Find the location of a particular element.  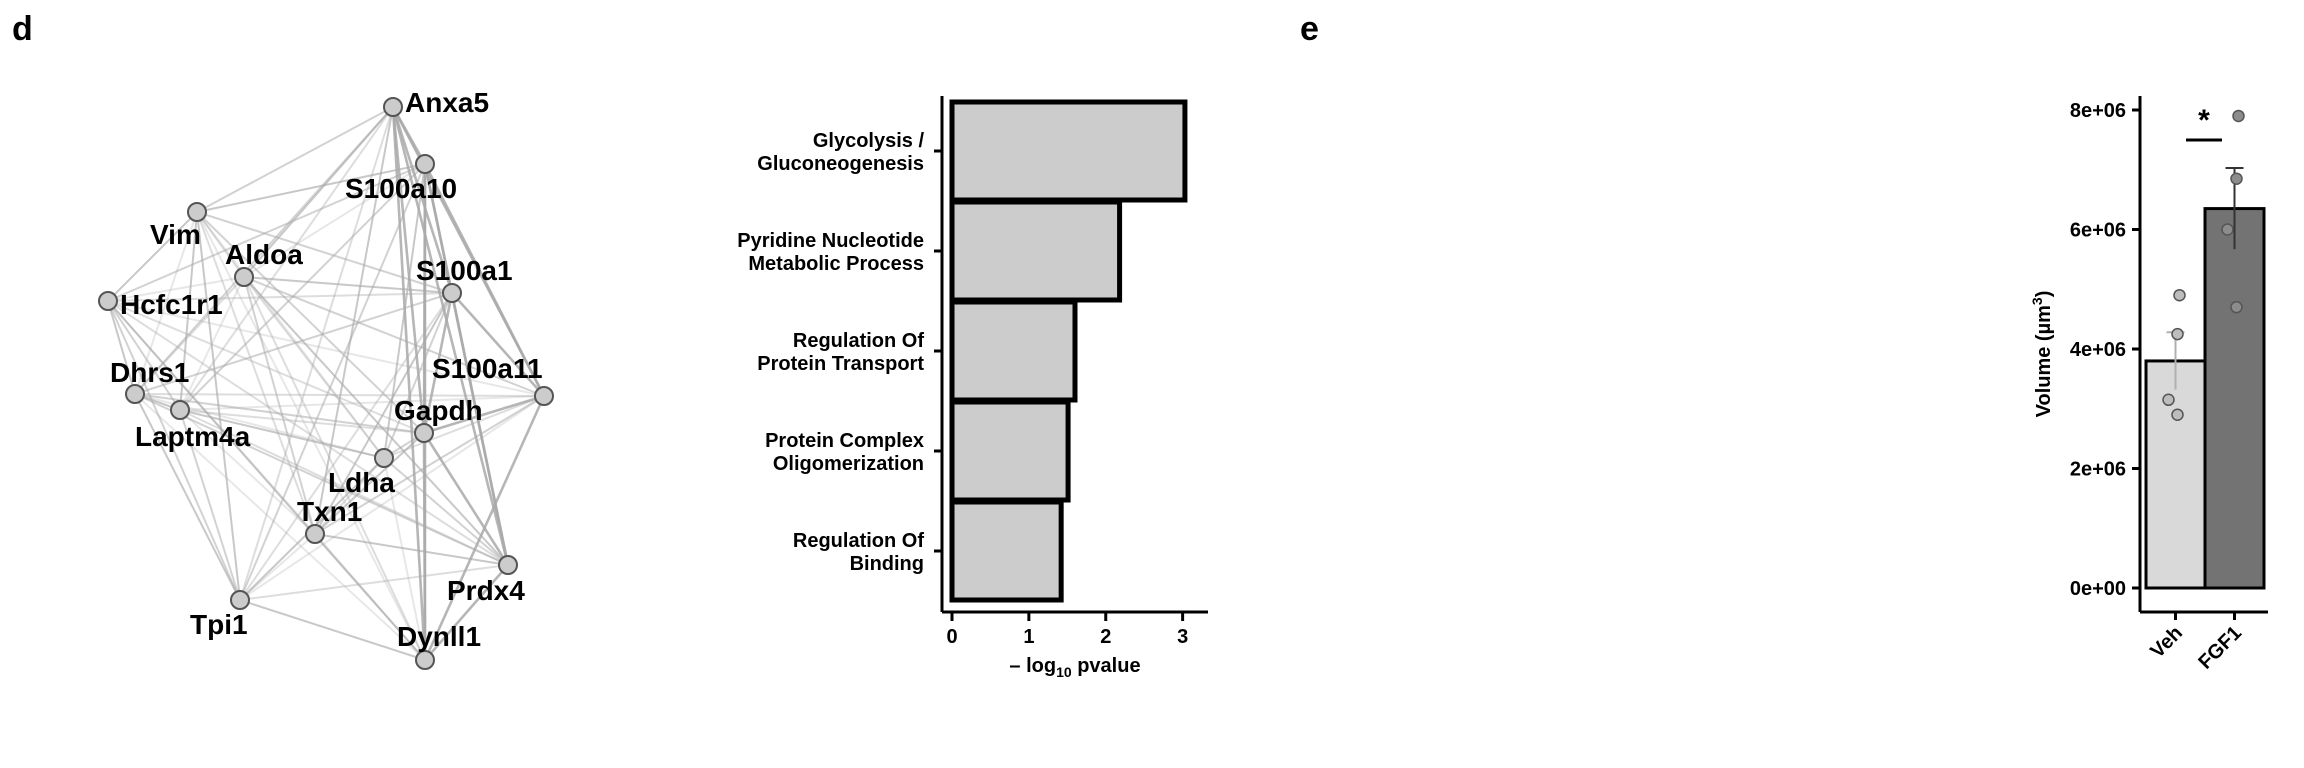

node-label-ldha: Ldha is located at coordinates (361, 482).